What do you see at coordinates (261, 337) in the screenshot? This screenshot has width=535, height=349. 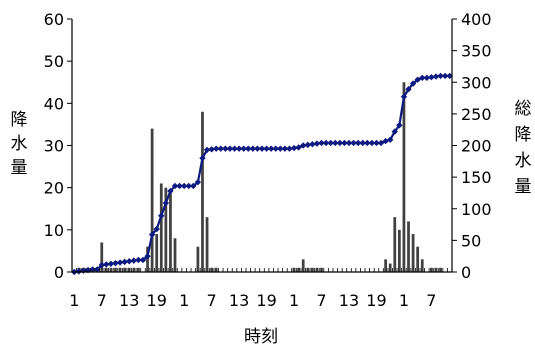 I see `x-axis-label: 時刻` at bounding box center [261, 337].